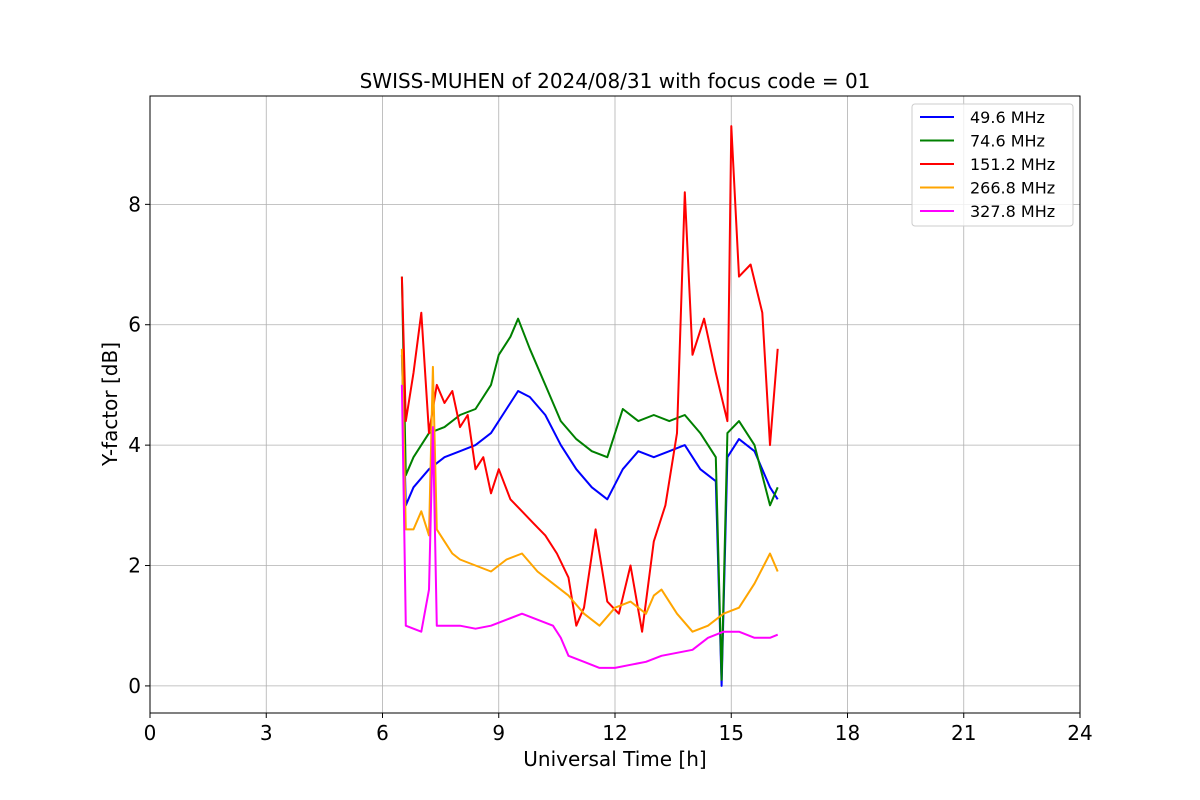  I want to click on y-tick-label: 2, so click(134, 566).